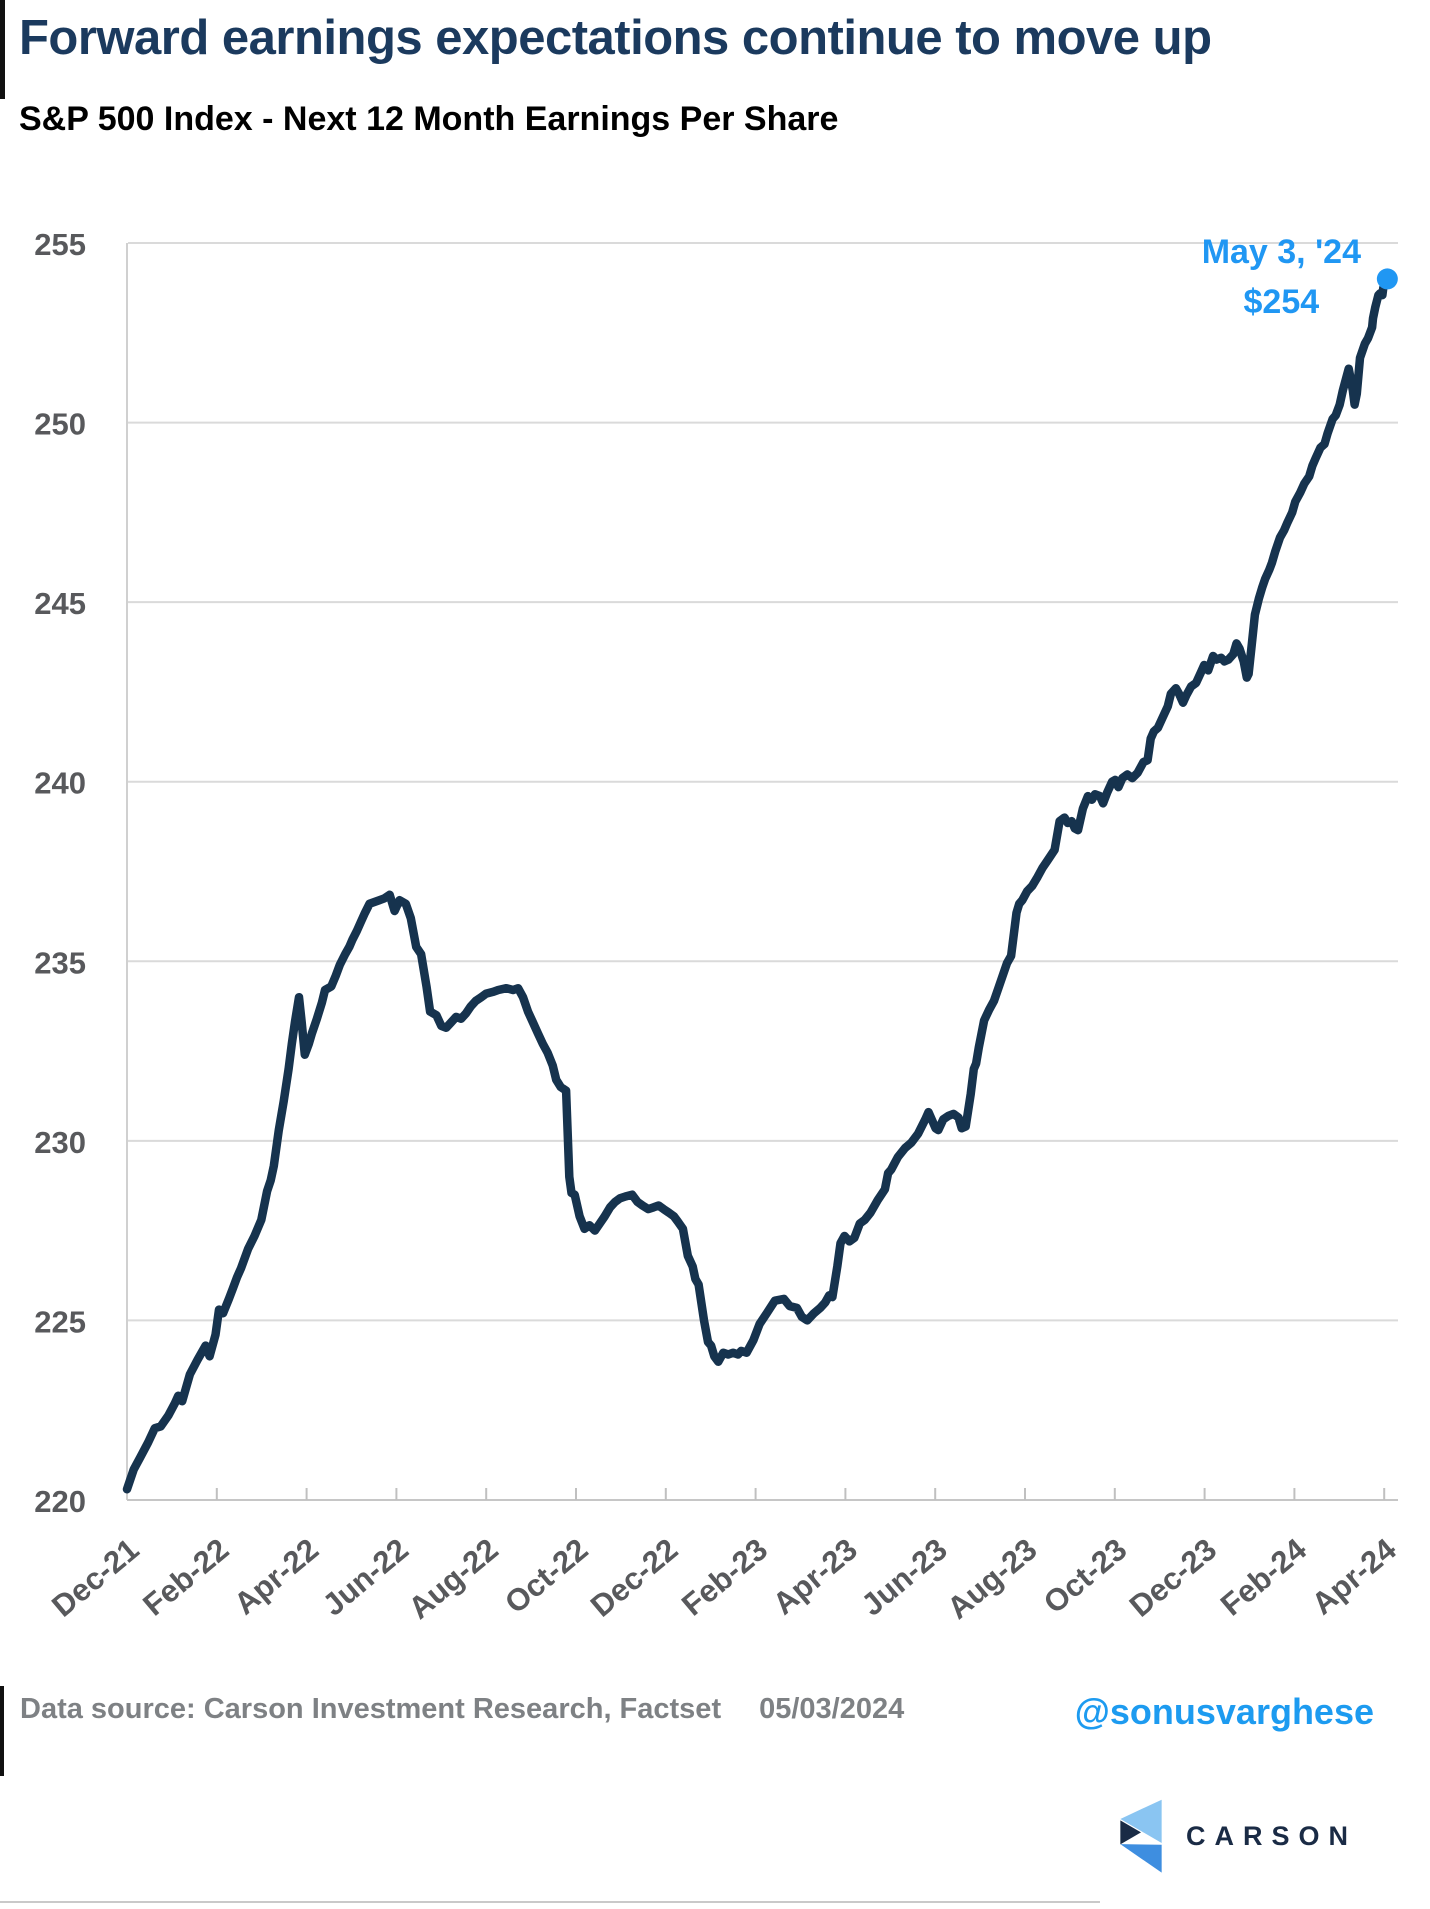 This screenshot has width=1430, height=1909. What do you see at coordinates (365, 1577) in the screenshot?
I see `x-tick-label: Jun-22` at bounding box center [365, 1577].